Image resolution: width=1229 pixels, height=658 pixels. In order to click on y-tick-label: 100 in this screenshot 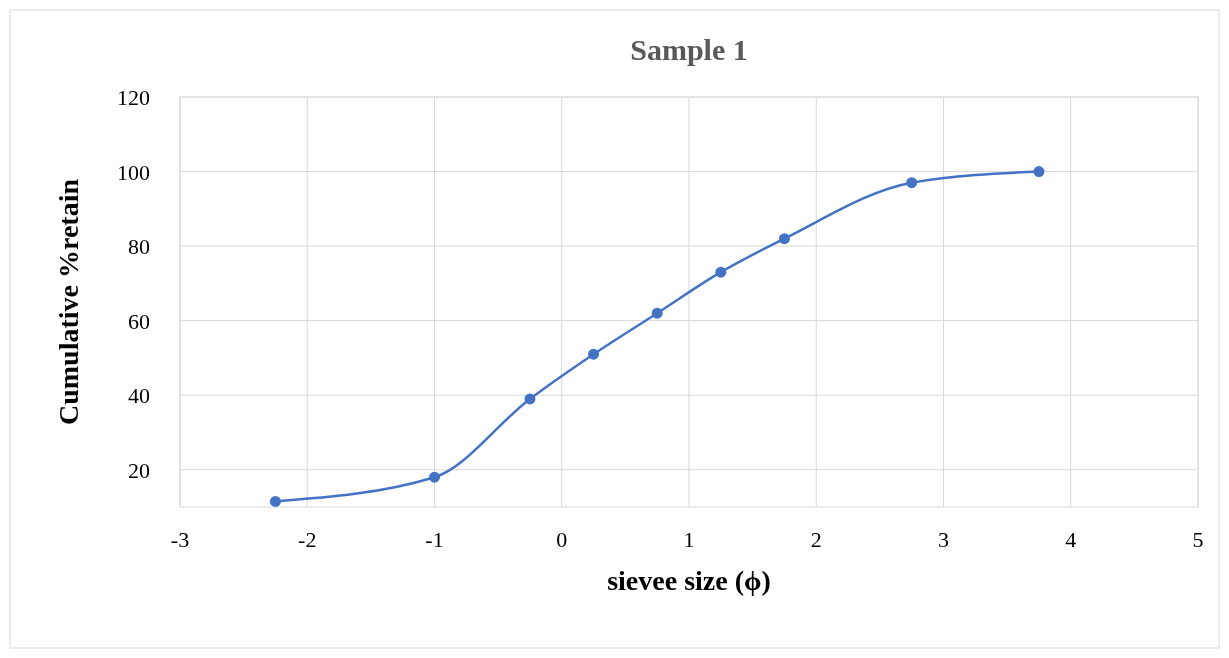, I will do `click(133, 172)`.